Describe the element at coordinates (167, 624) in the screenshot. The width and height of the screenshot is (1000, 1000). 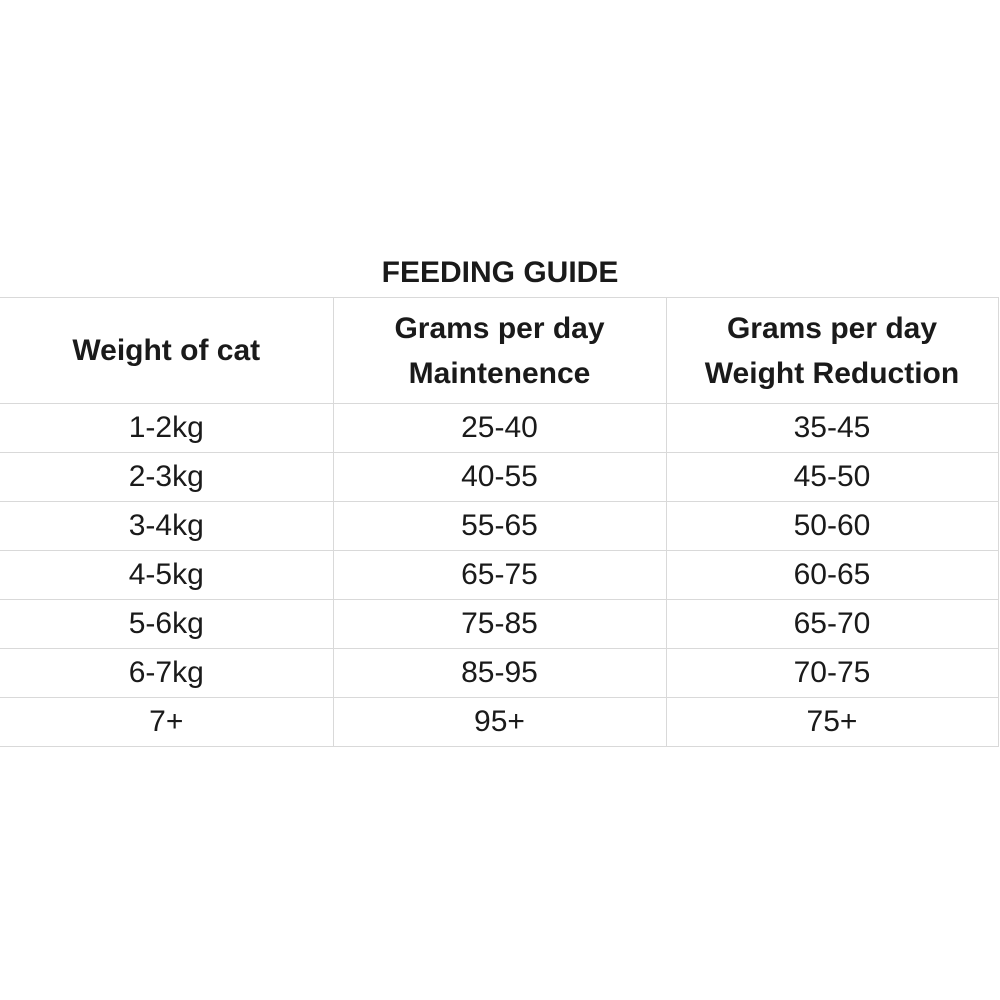
I see `weight-cell: 5-6kg` at that location.